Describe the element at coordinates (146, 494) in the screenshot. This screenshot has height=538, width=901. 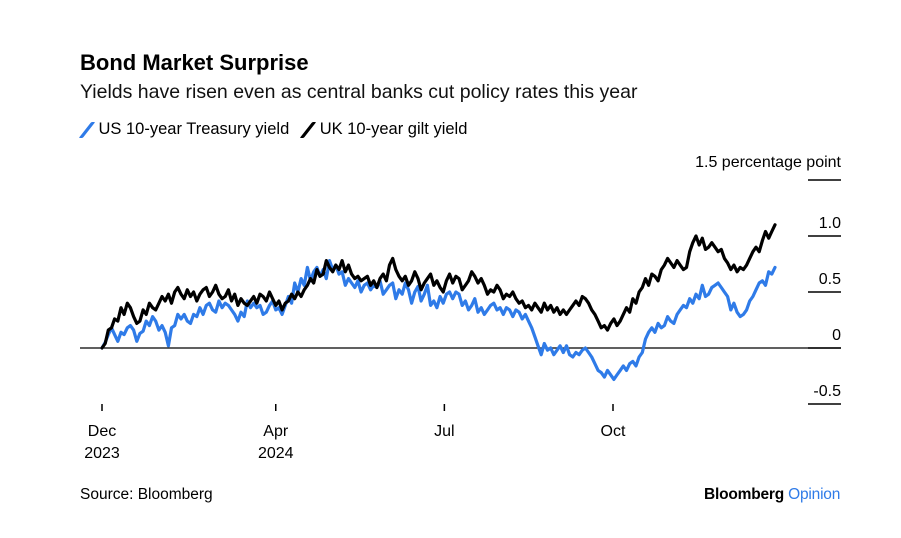
I see `source-note: Source: Bloomberg` at that location.